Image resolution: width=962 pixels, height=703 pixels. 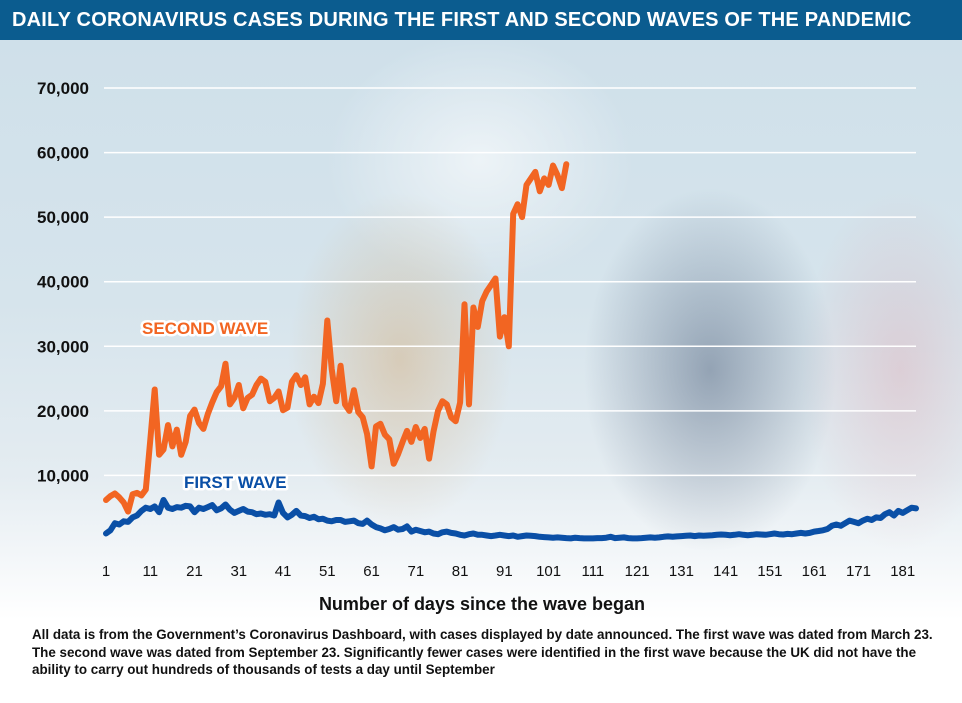 What do you see at coordinates (63, 475) in the screenshot?
I see `y-tick-label: 10,000` at bounding box center [63, 475].